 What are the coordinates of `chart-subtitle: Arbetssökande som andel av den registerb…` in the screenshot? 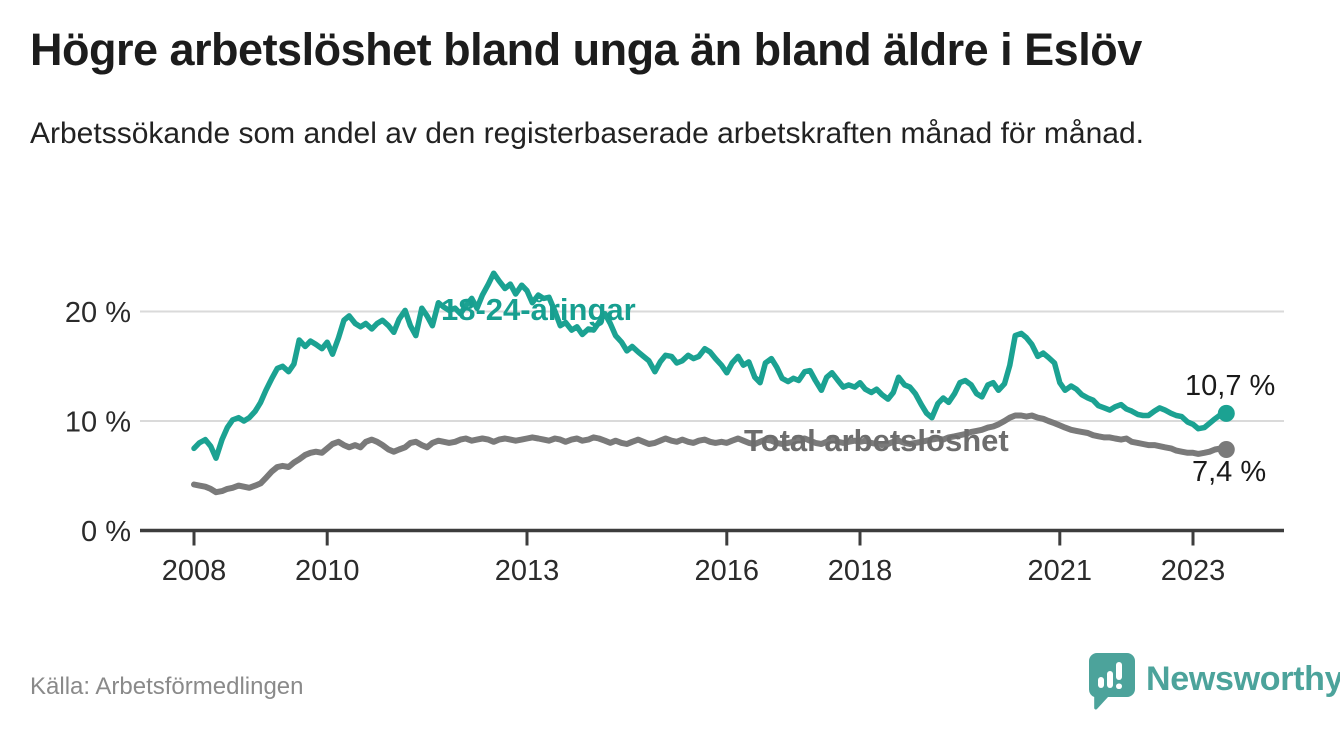 It's located at (587, 133).